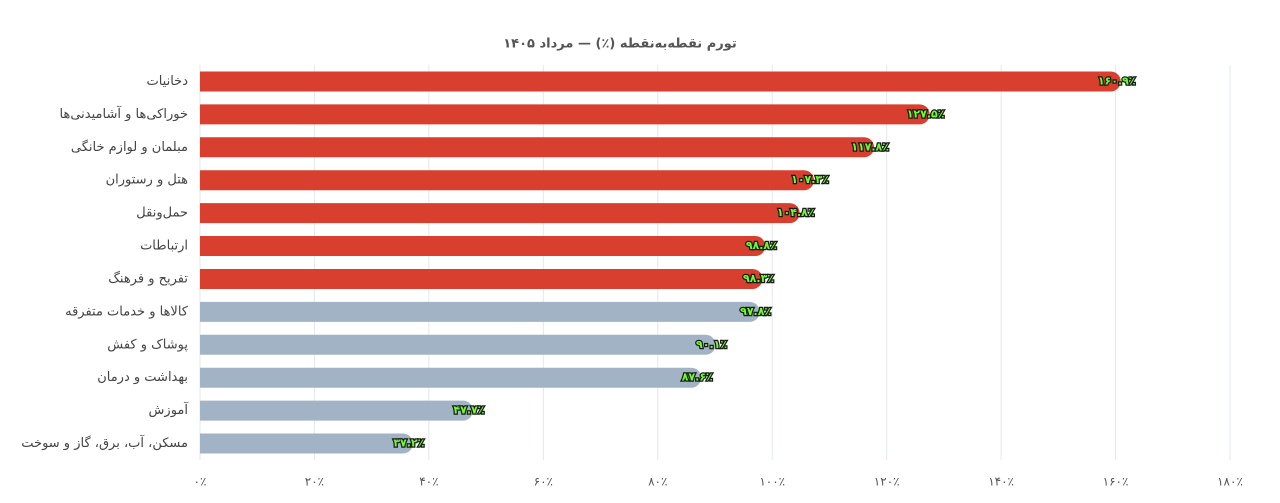  What do you see at coordinates (127, 311) in the screenshot?
I see `y-tick-label: کالاها و خدمات متفرقه` at bounding box center [127, 311].